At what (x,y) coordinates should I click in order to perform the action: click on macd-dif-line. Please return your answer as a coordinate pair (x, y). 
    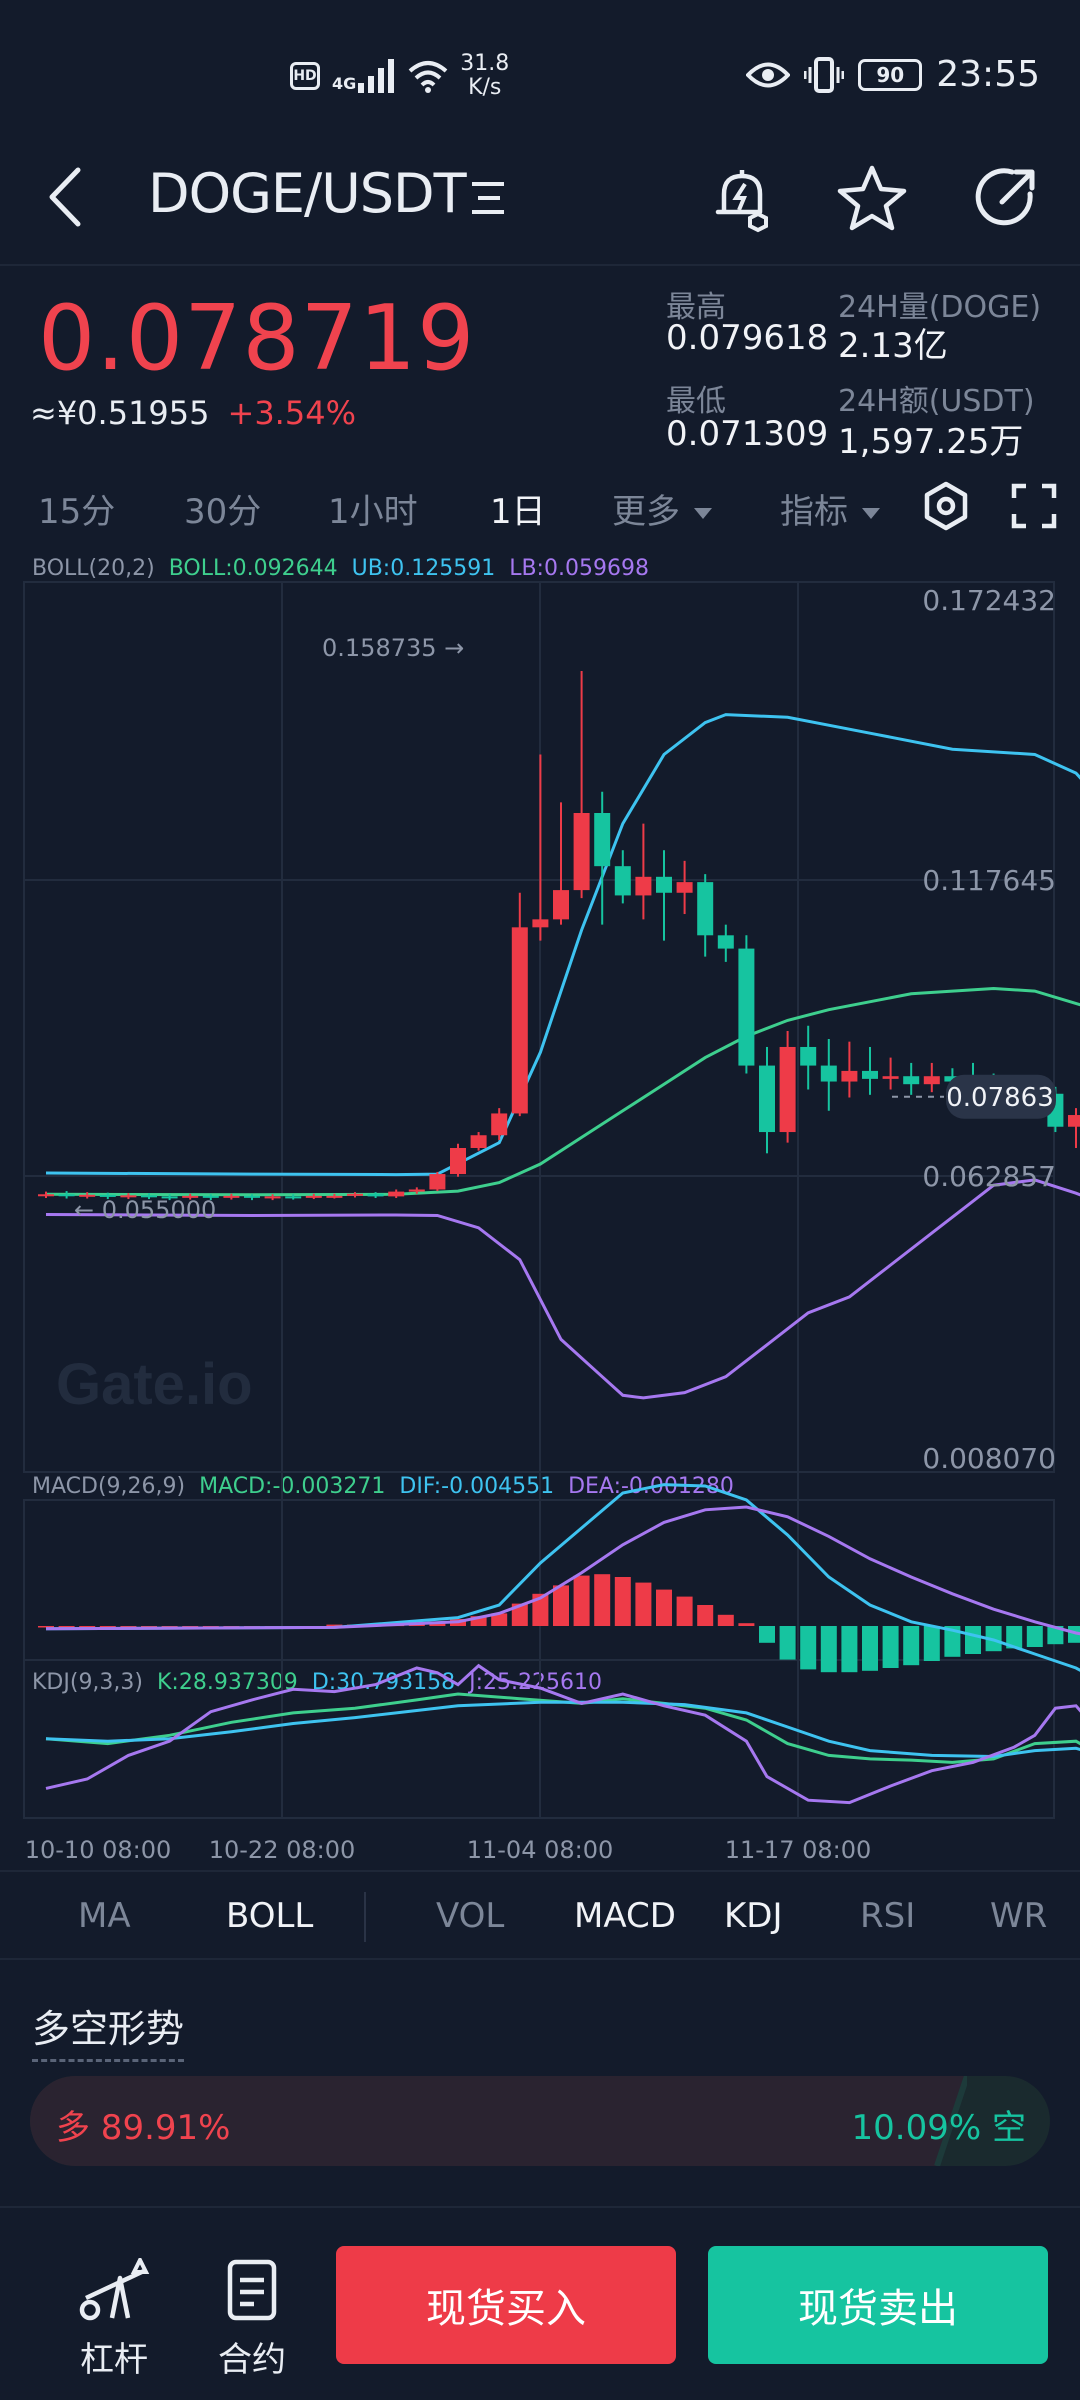
    Looking at the image, I should click on (562, 1577).